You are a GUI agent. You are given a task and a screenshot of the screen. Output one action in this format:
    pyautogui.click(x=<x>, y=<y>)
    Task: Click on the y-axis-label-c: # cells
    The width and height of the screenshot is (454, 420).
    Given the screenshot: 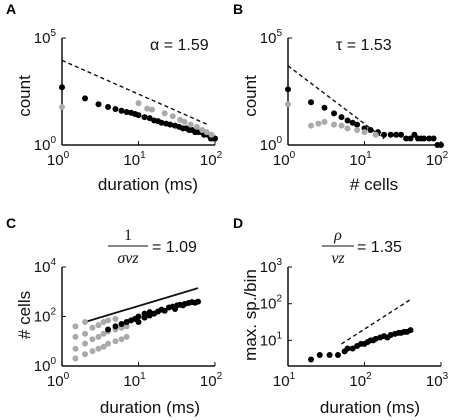 What is the action you would take?
    pyautogui.click(x=24, y=315)
    